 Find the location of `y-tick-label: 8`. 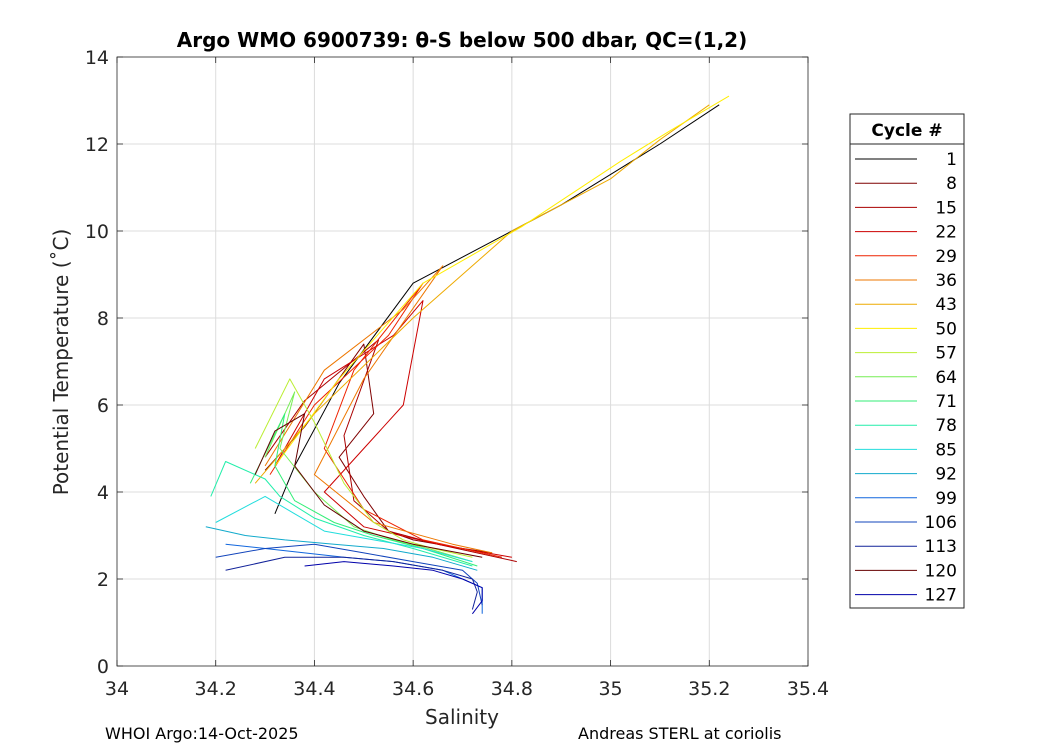

y-tick-label: 8 is located at coordinates (103, 319).